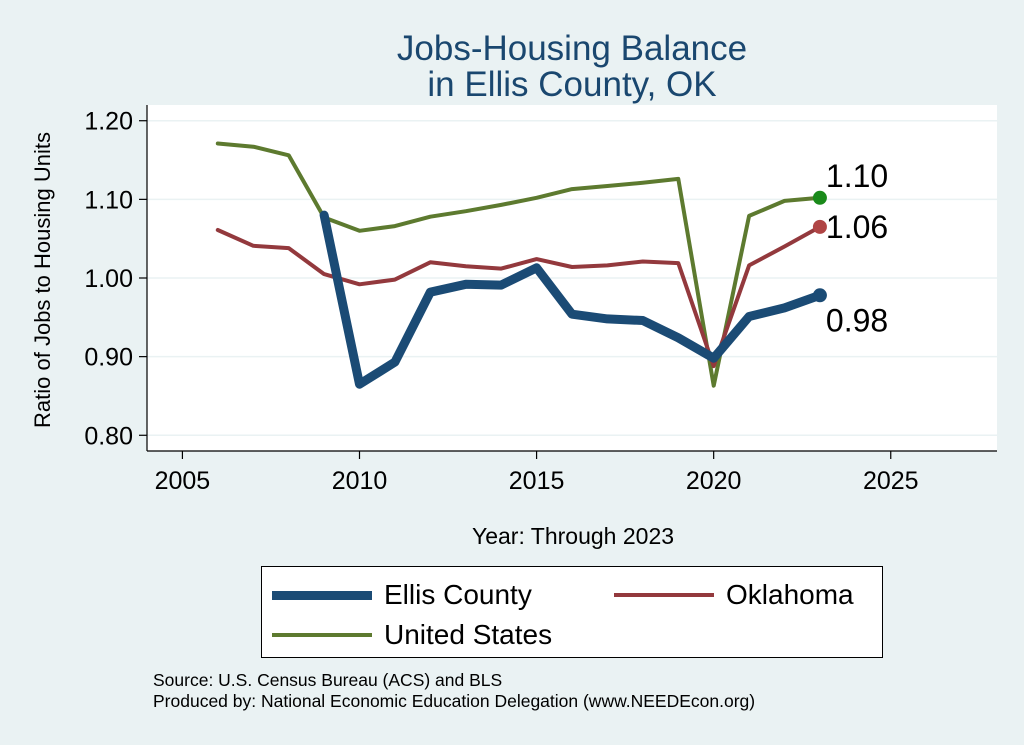 This screenshot has width=1024, height=745. What do you see at coordinates (42, 280) in the screenshot?
I see `y-axis-label: Ratio of Jobs to Housing Units` at bounding box center [42, 280].